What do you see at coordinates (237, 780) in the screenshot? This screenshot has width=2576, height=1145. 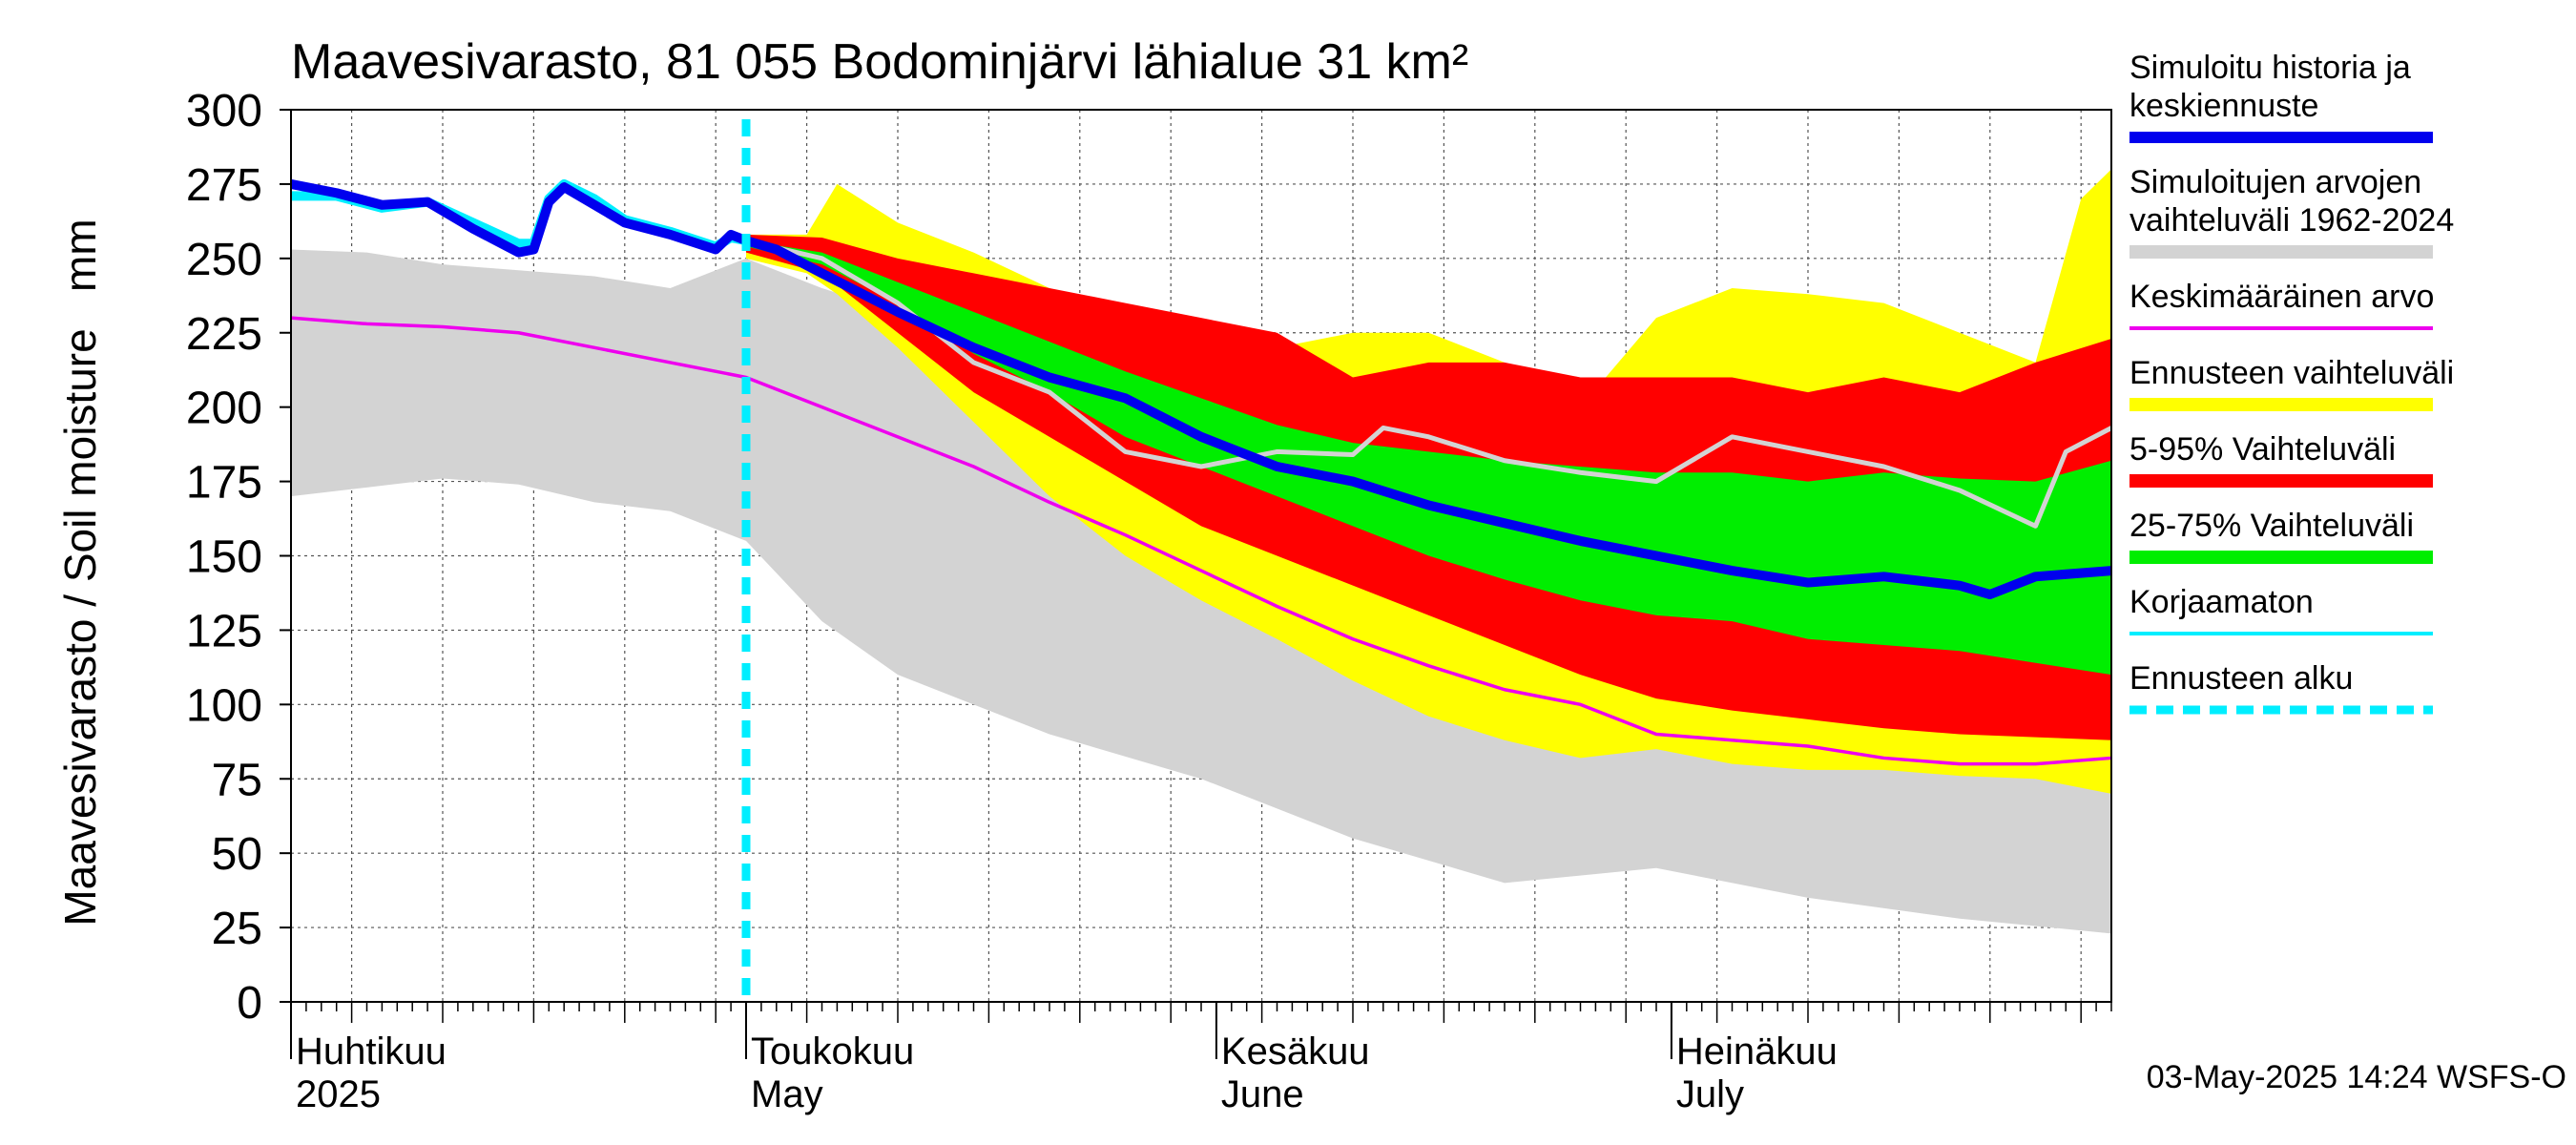 I see `y-tick-label: 75` at bounding box center [237, 780].